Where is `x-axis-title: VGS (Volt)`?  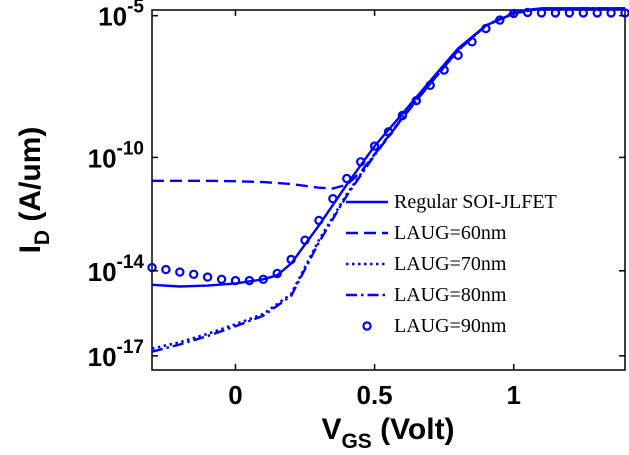 x-axis-title: VGS (Volt) is located at coordinates (387, 433).